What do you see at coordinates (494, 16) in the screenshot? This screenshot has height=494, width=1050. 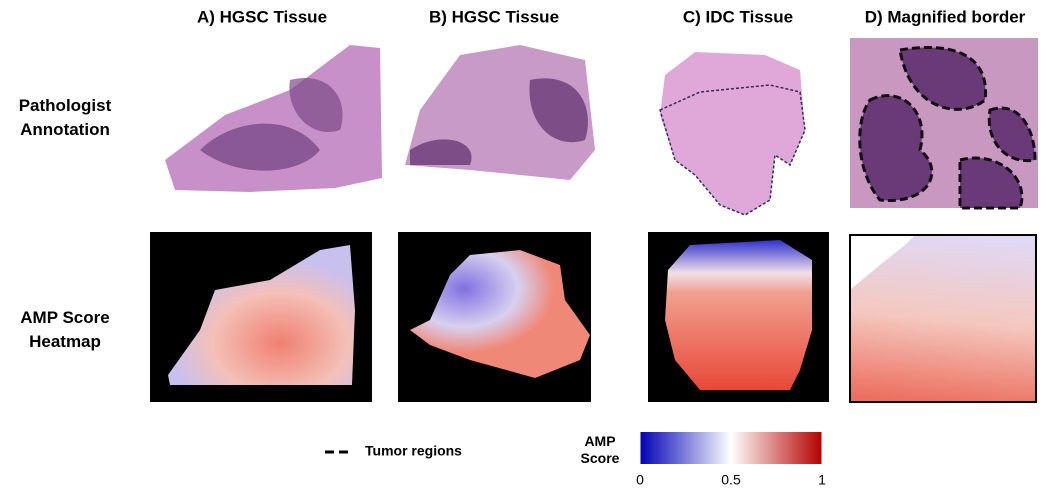 I see `column-title: B) HGSC Tissue` at bounding box center [494, 16].